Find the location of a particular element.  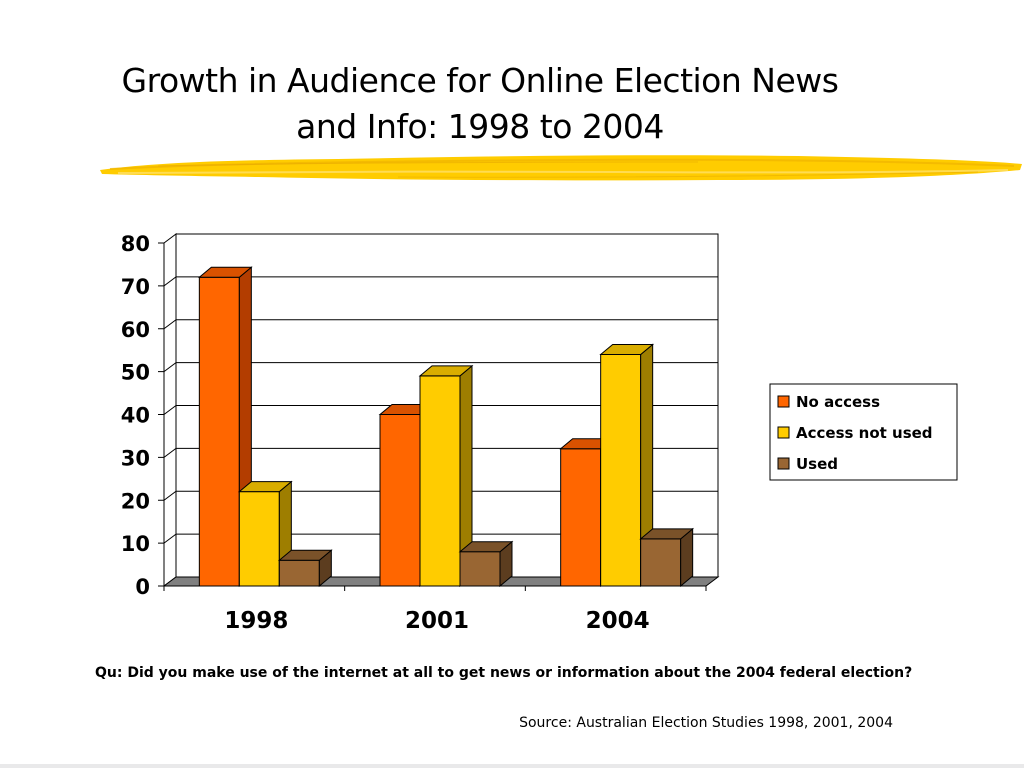

y-tick-label: 20 is located at coordinates (135, 501).